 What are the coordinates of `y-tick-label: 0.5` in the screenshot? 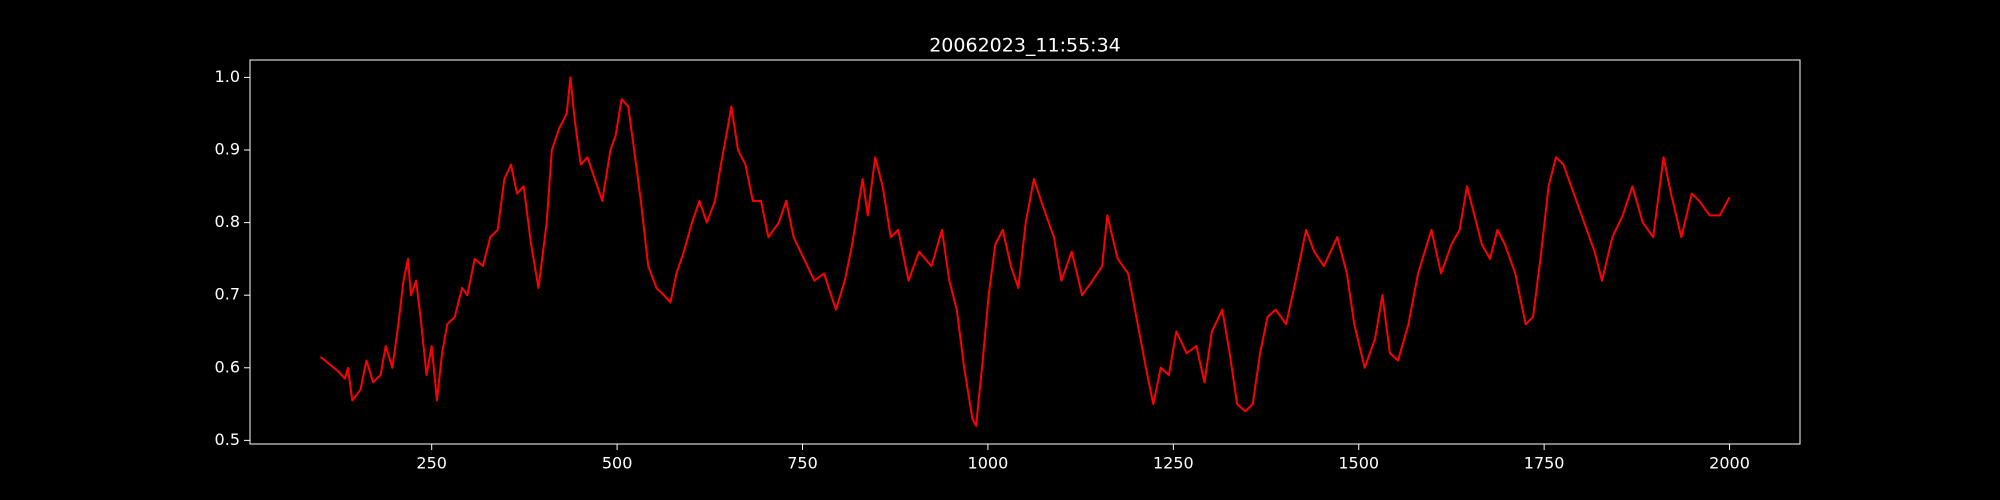 It's located at (227, 439).